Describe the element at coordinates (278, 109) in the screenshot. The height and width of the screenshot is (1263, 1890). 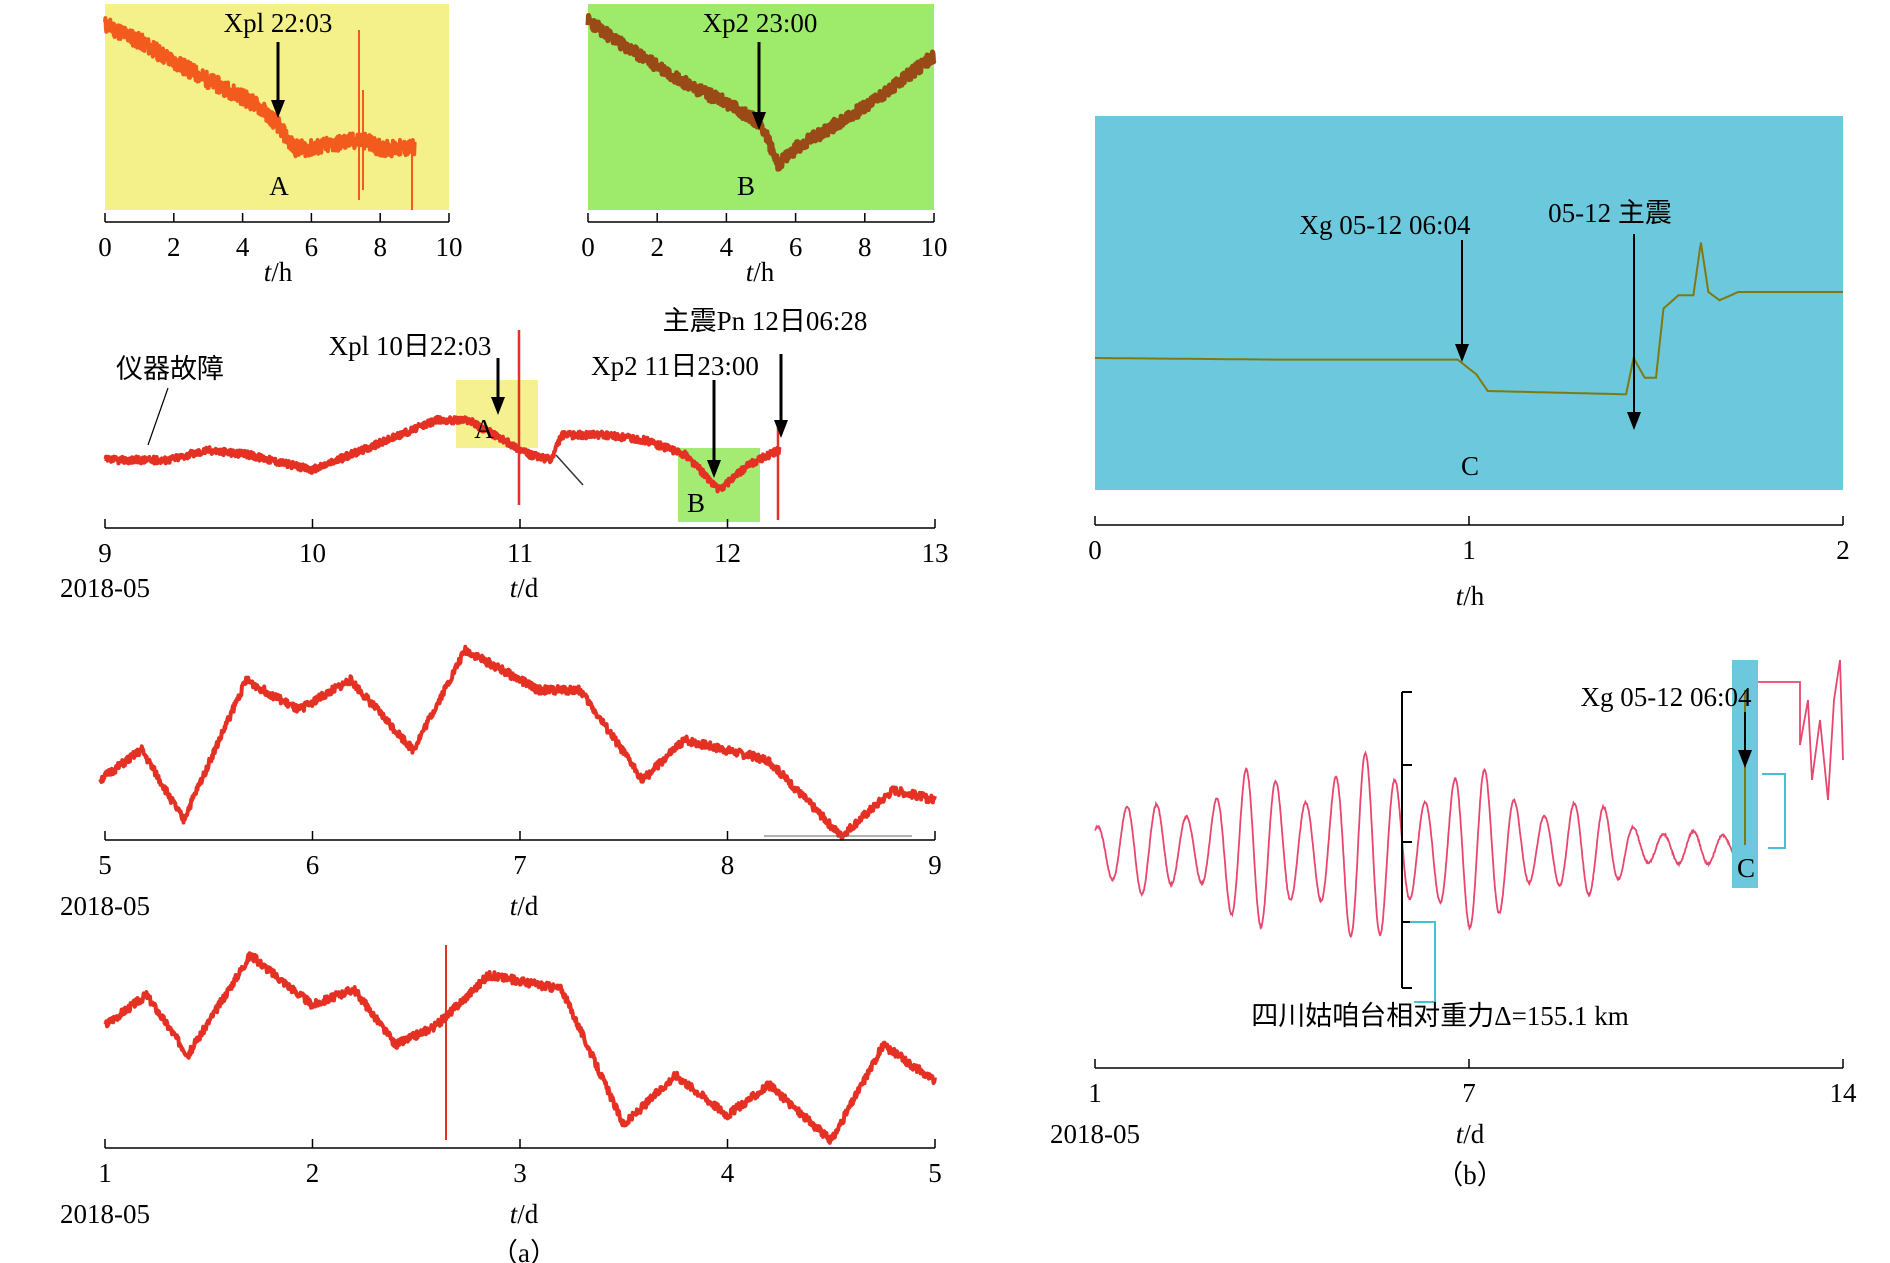
I see `inset-a-arrow-head` at that location.